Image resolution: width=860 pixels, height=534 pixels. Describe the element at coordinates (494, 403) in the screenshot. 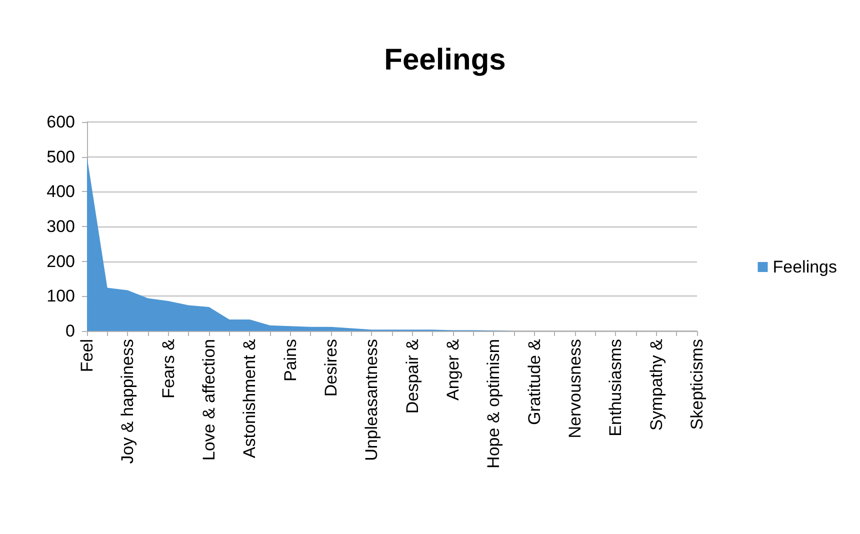

I see `x-tick-label: Hope & optimism` at that location.